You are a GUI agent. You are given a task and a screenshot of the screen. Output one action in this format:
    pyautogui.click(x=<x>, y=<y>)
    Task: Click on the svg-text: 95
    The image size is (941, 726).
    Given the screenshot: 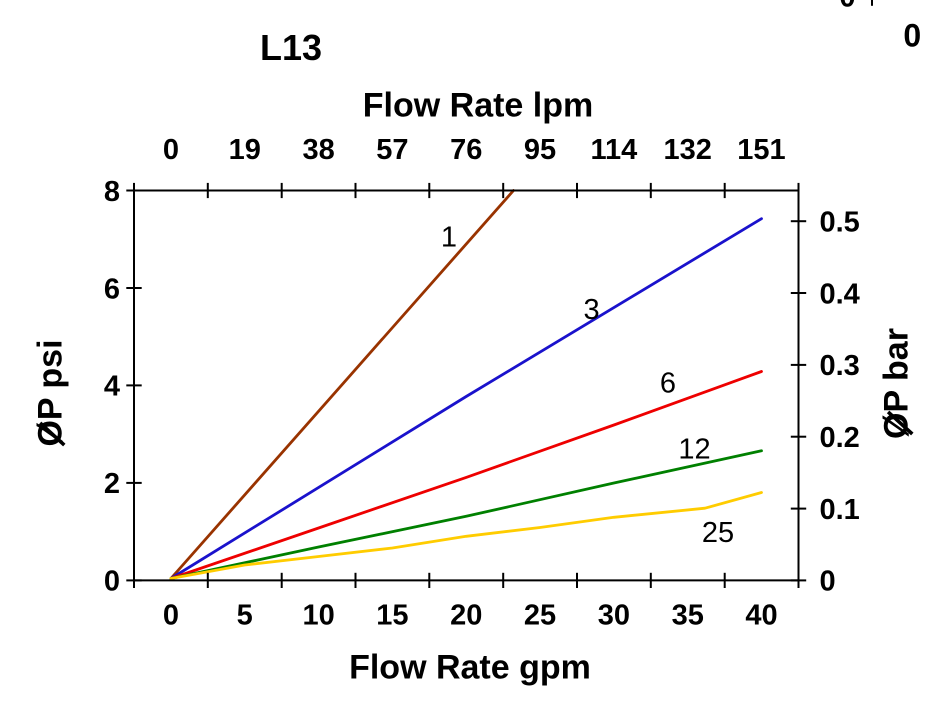 What is the action you would take?
    pyautogui.click(x=540, y=150)
    